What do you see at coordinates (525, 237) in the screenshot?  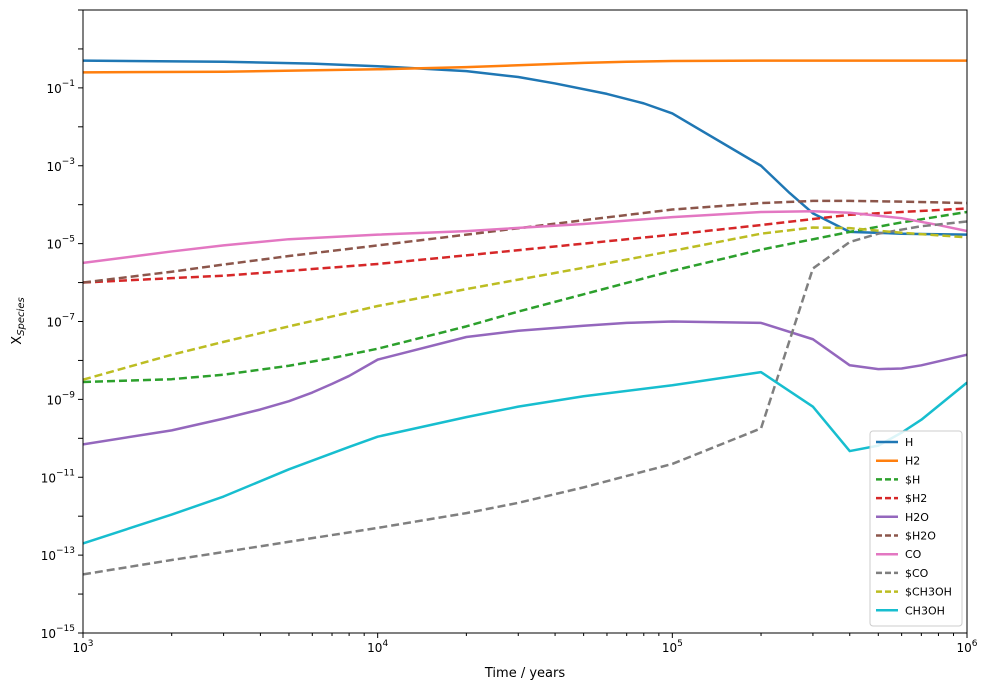 I see `series-line-co` at bounding box center [525, 237].